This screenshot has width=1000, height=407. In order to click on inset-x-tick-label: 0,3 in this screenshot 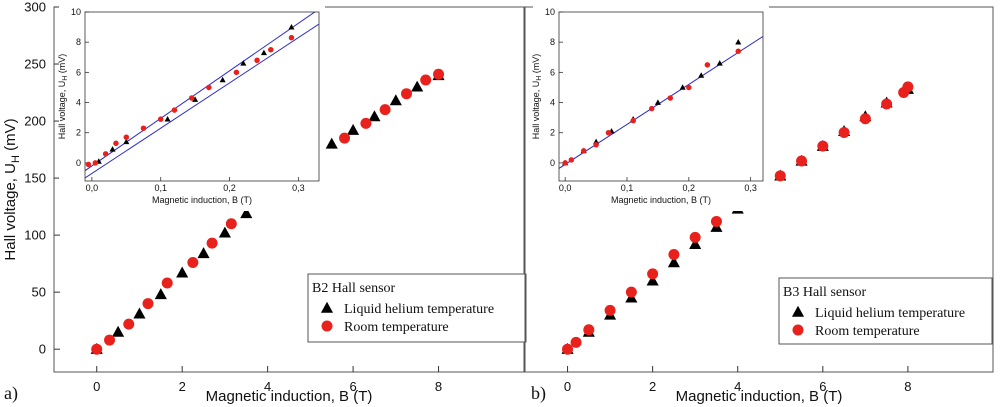, I will do `click(750, 188)`.